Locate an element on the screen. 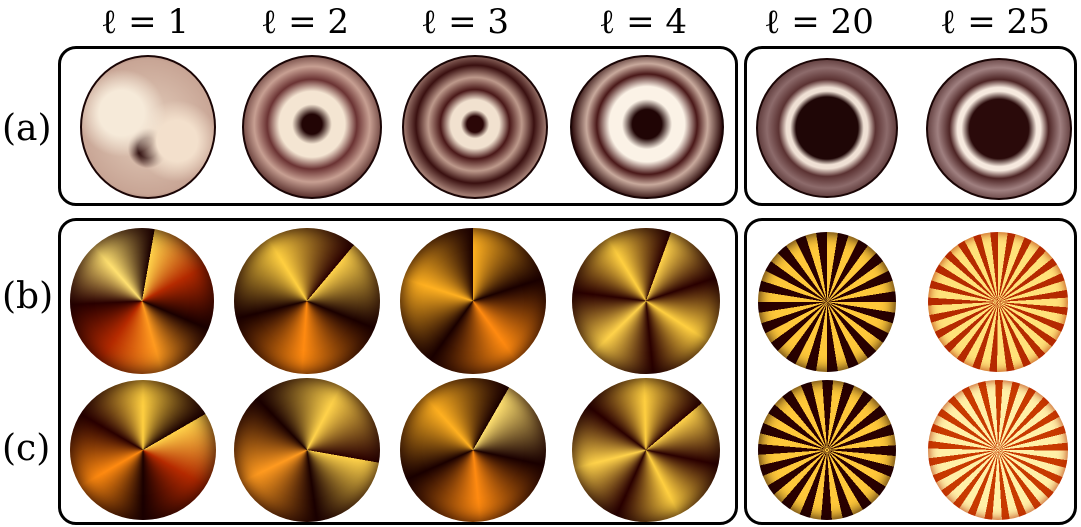 This screenshot has width=1081, height=527. phase-disc-c-l25 is located at coordinates (998, 450).